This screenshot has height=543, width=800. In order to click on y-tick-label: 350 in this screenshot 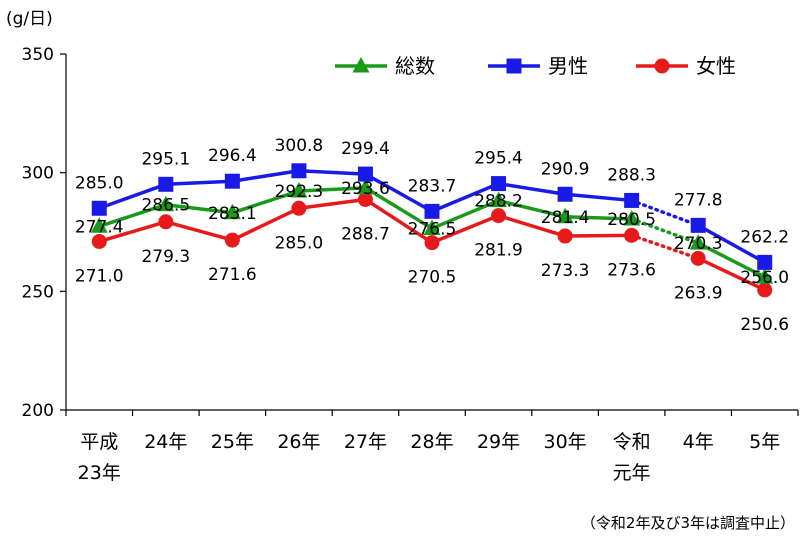, I will do `click(38, 55)`.